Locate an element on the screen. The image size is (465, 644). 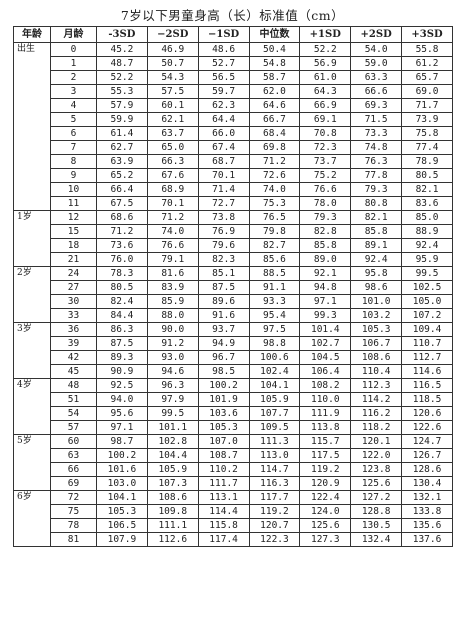
cell-plus2sd: 95.8 is located at coordinates (376, 273).